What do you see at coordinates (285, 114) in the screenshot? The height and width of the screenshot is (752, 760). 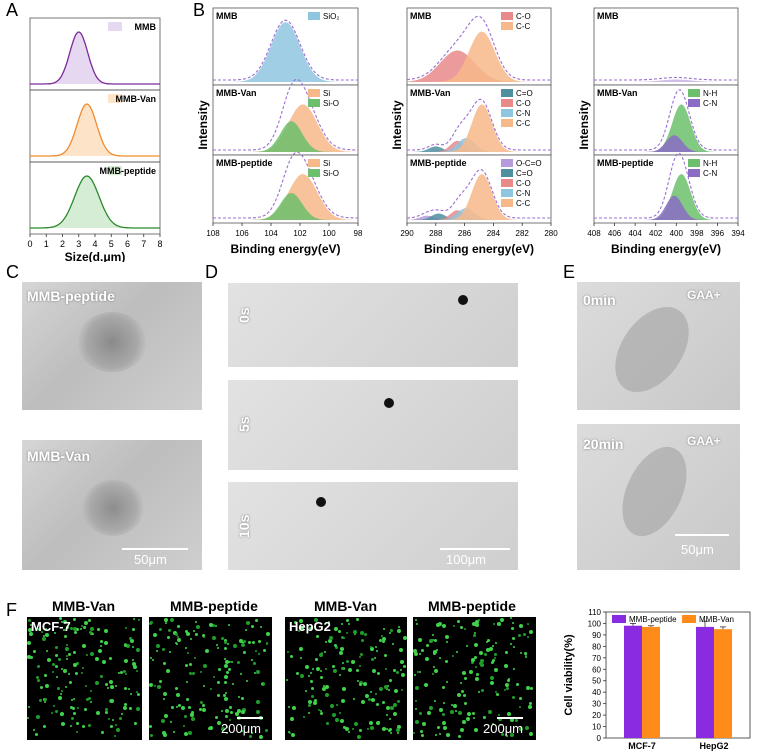 I see `fit-envelope` at bounding box center [285, 114].